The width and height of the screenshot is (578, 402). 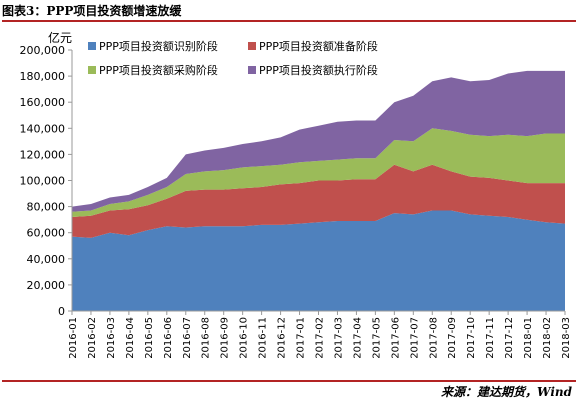 I want to click on x-tick-label: 2017-07, so click(x=414, y=338).